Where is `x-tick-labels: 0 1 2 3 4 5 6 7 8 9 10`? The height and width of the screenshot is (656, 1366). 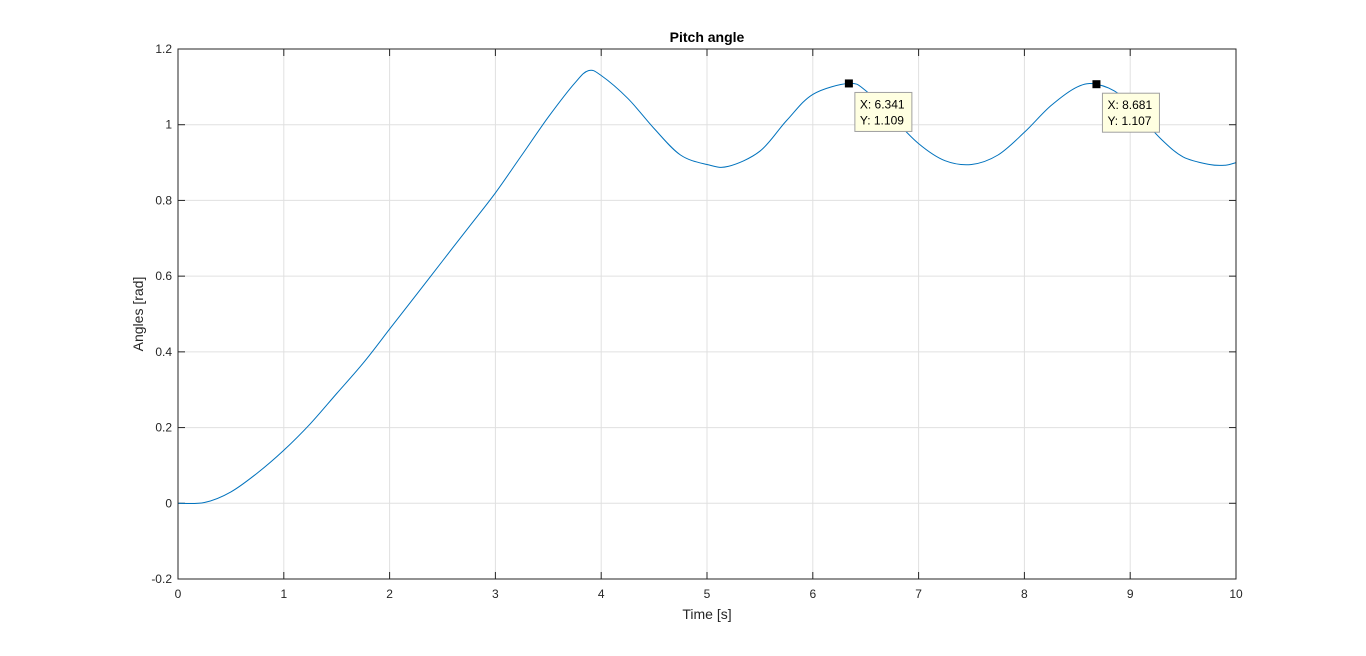
x-tick-labels: 0 1 2 3 4 5 6 7 8 9 10 is located at coordinates (709, 594).